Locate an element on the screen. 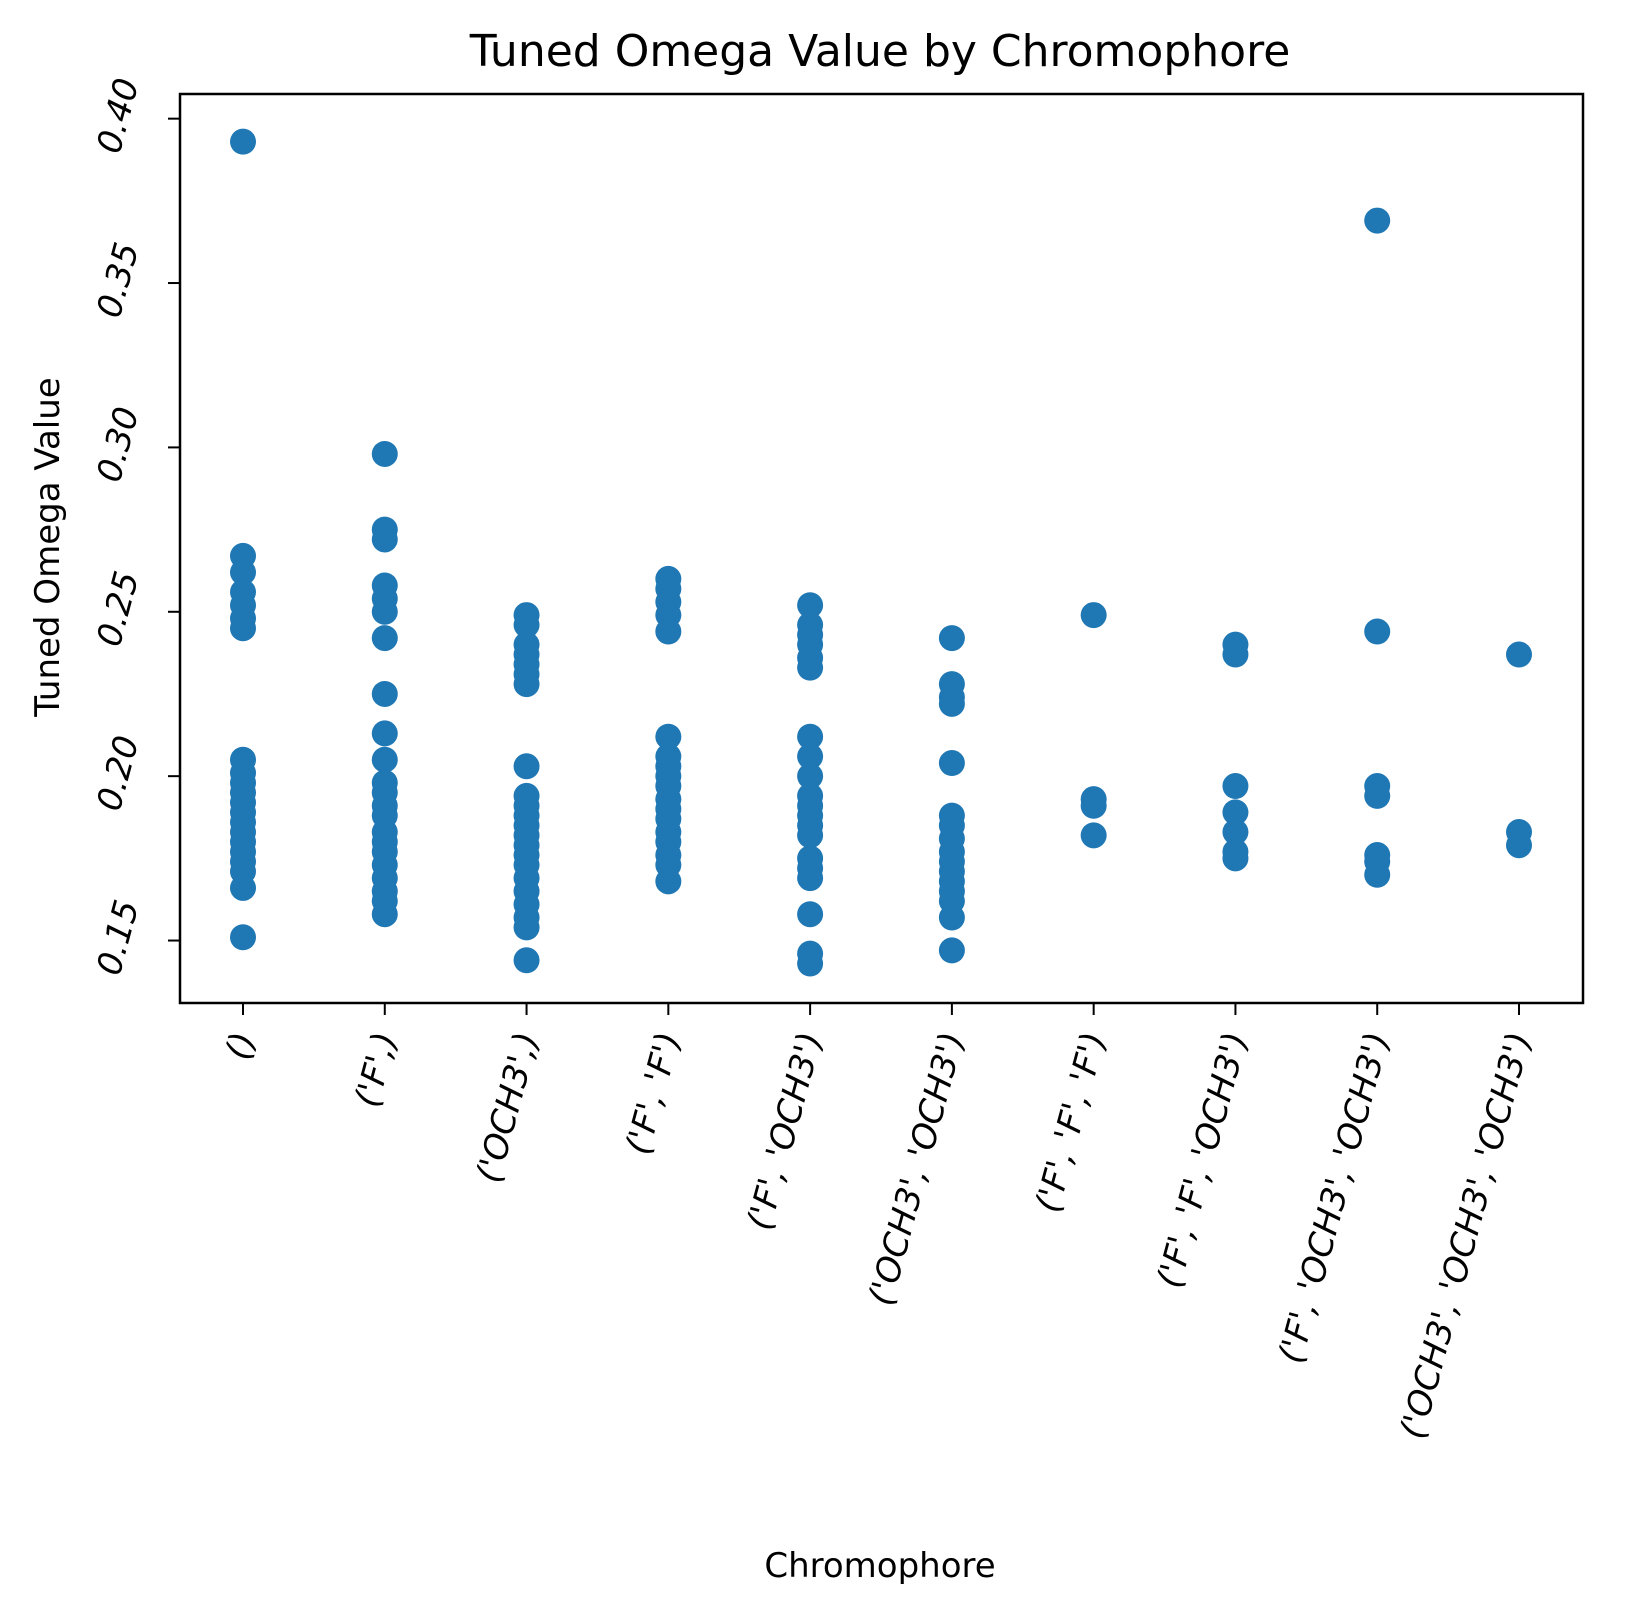  x-axis-label: Chromophore is located at coordinates (879, 1566).